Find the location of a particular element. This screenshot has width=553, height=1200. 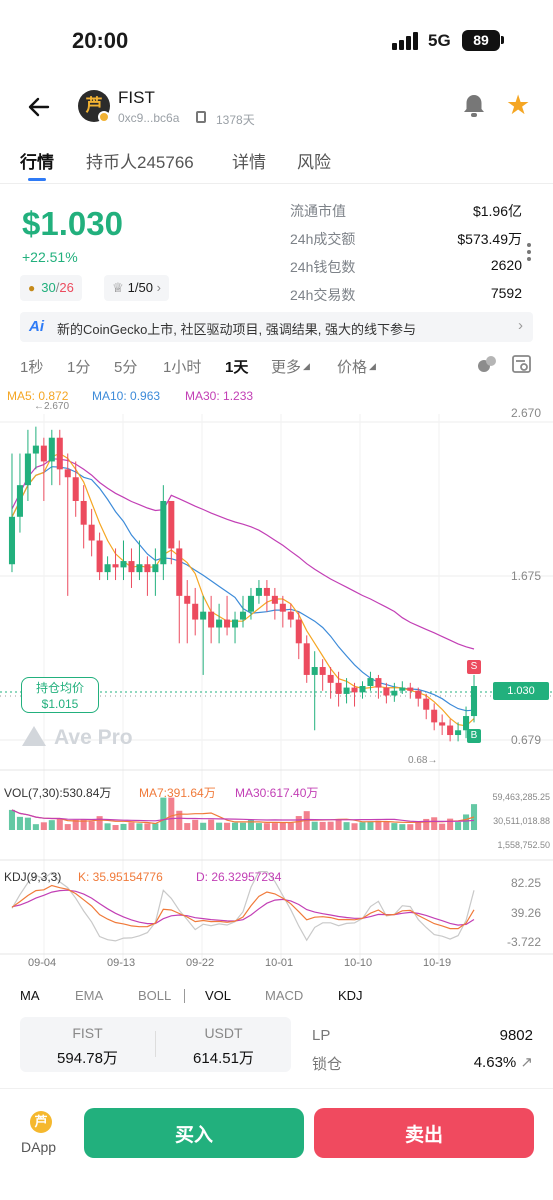

dapp-label: DApp is located at coordinates (39, 1147).